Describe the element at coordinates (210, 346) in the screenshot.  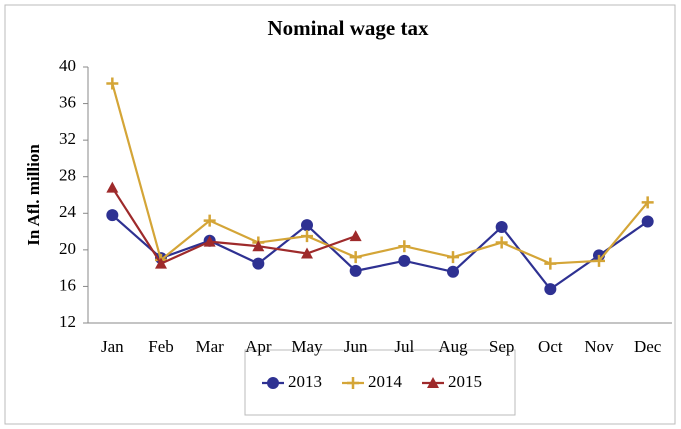
I see `x-tick-label: Mar` at that location.